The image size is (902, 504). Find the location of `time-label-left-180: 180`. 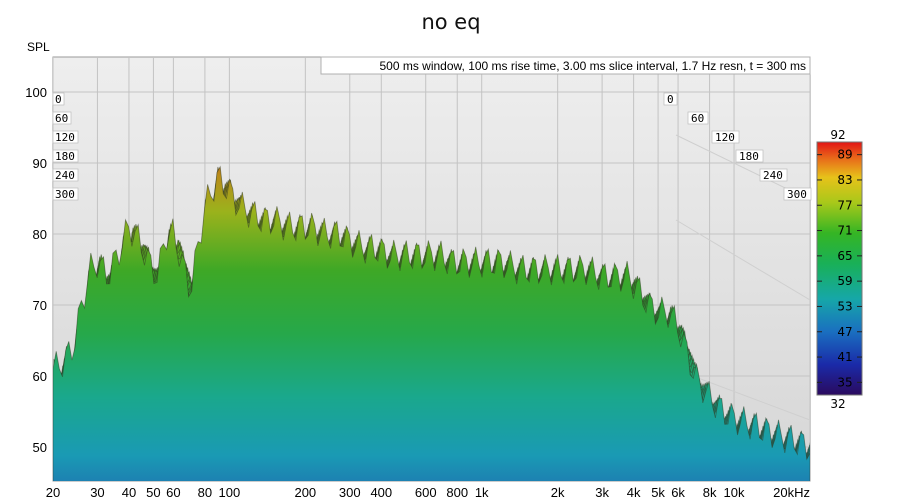

time-label-left-180: 180 is located at coordinates (65, 156).